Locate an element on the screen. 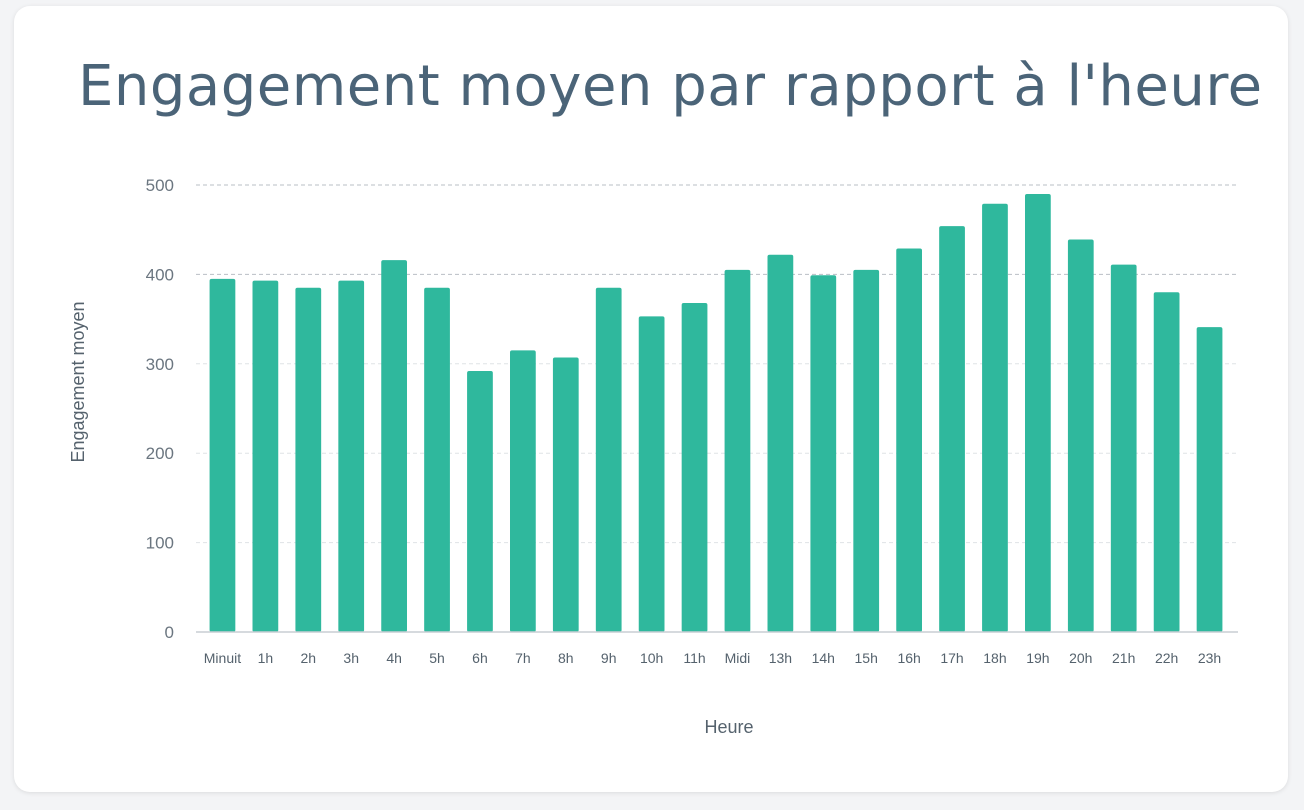 The width and height of the screenshot is (1304, 810). y-tick-label: 100 is located at coordinates (160, 543).